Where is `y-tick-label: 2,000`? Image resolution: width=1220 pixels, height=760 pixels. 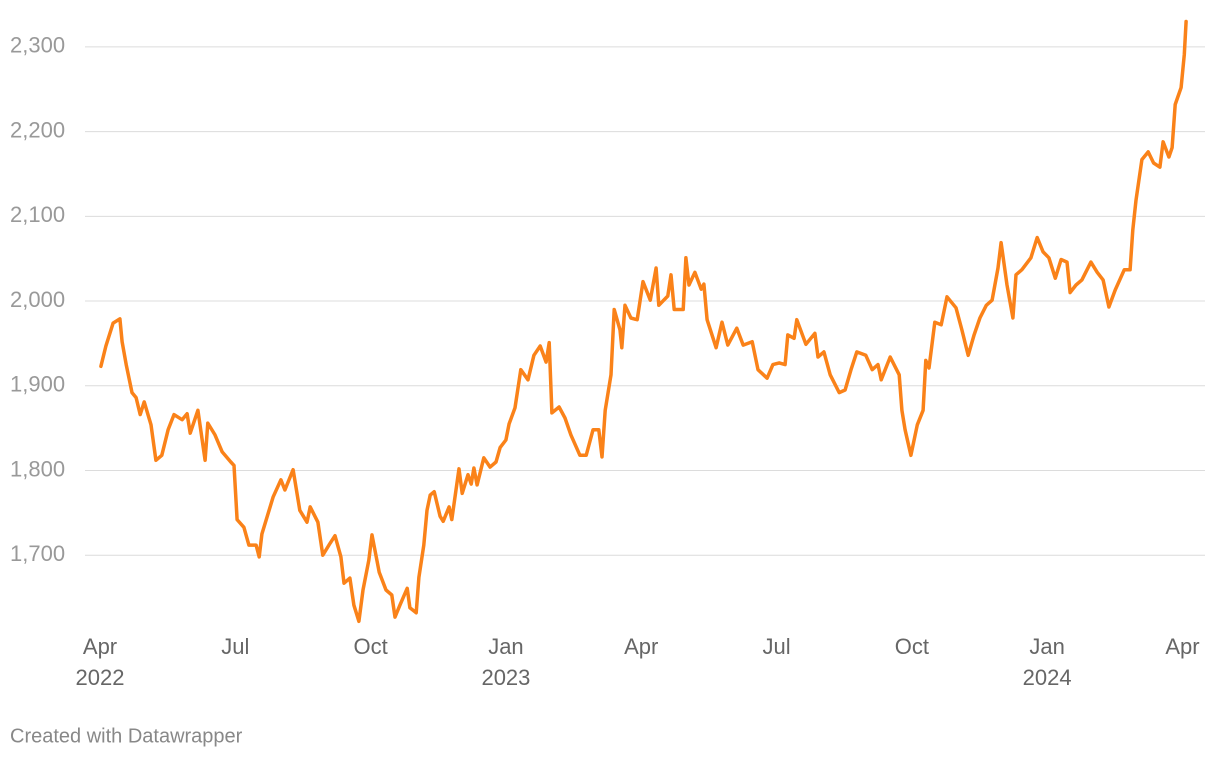
y-tick-label: 2,000 is located at coordinates (37, 299).